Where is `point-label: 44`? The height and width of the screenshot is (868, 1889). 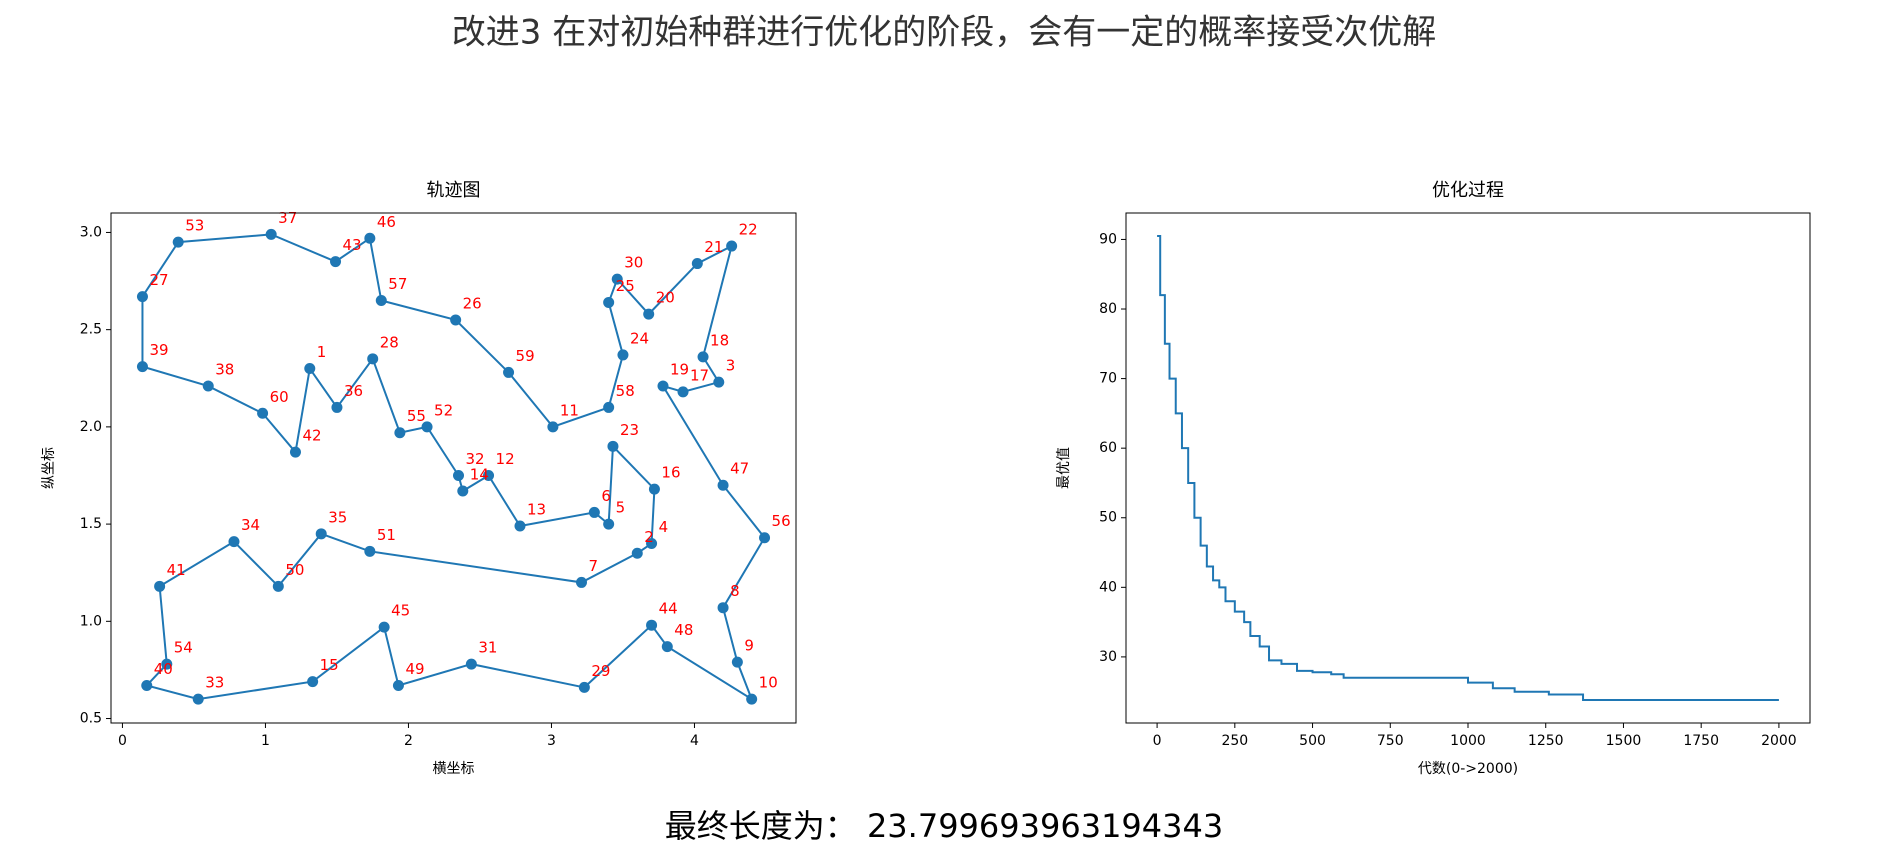
point-label: 44 is located at coordinates (668, 609).